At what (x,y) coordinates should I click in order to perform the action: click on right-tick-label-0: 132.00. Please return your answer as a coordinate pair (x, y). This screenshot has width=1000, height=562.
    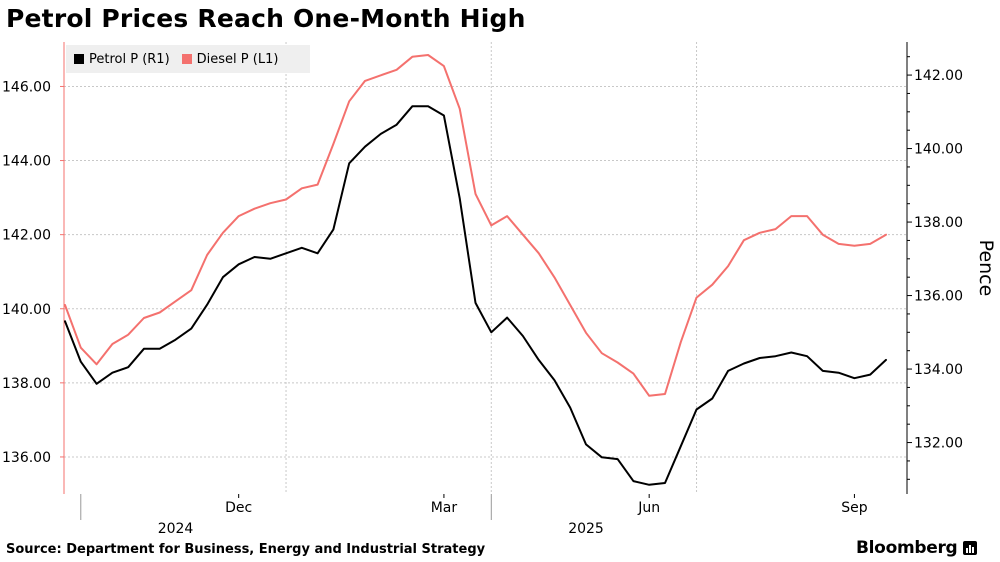
    Looking at the image, I should click on (938, 444).